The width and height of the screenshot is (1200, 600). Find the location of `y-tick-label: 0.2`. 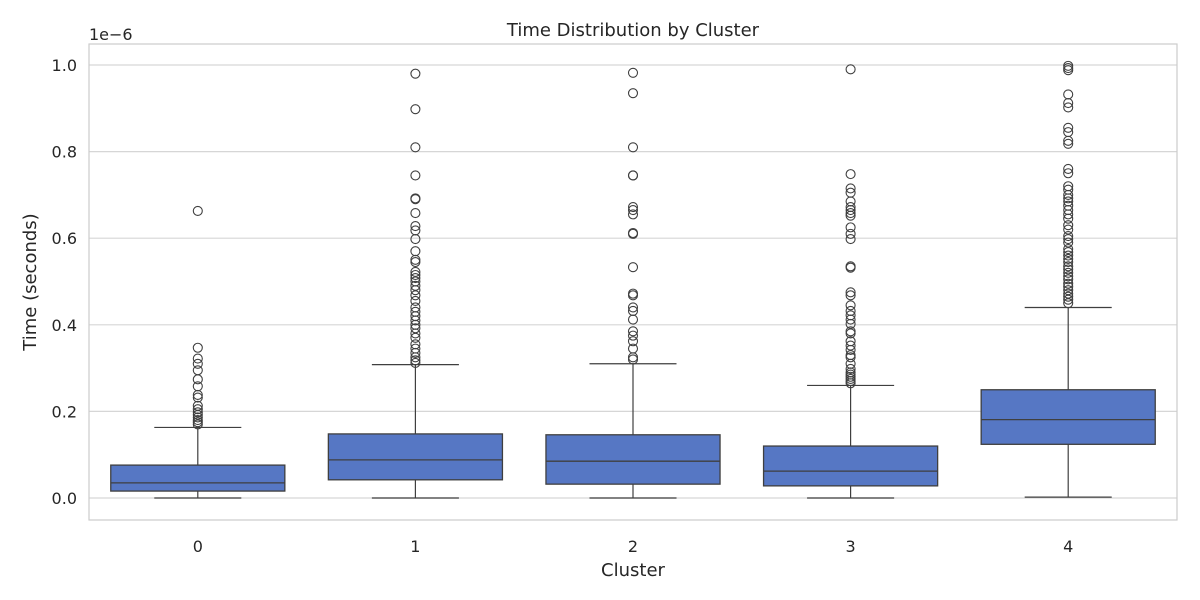

y-tick-label: 0.2 is located at coordinates (64, 411).